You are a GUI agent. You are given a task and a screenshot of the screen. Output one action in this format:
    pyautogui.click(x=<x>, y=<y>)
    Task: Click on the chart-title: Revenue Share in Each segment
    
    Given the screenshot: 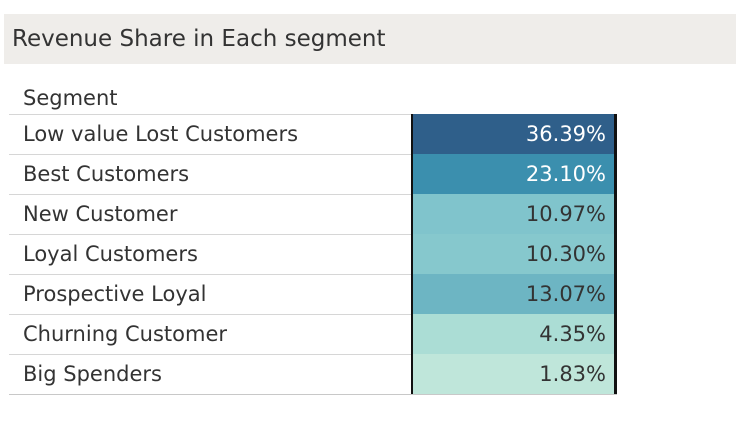 What is the action you would take?
    pyautogui.click(x=199, y=39)
    